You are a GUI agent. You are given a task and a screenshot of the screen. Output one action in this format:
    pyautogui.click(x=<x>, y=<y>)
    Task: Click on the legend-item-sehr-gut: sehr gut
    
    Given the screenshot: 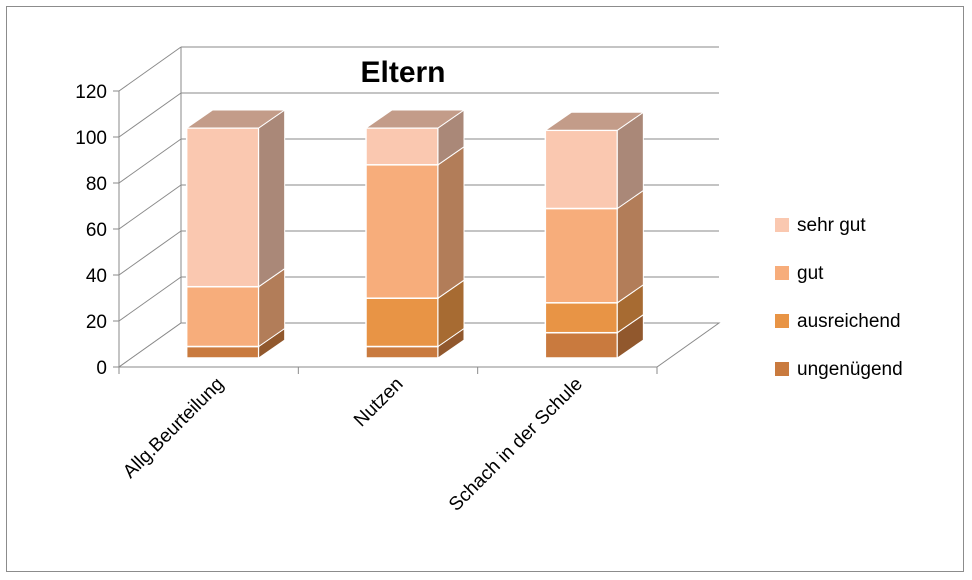 What is the action you would take?
    pyautogui.click(x=820, y=225)
    